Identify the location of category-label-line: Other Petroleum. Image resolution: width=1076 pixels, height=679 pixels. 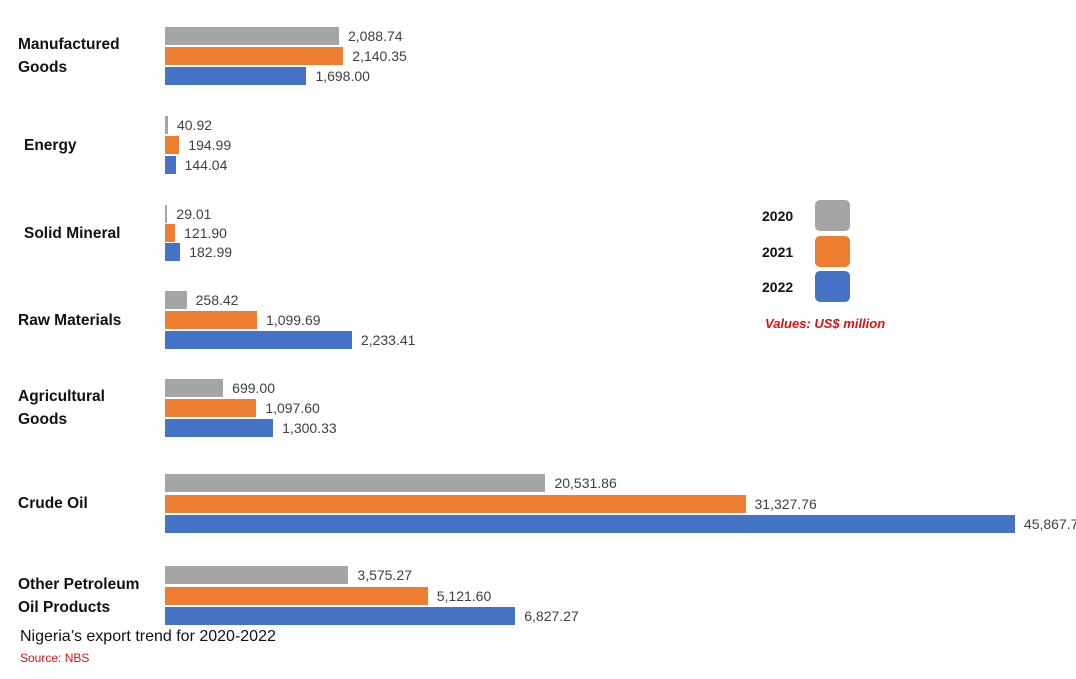
(79, 584).